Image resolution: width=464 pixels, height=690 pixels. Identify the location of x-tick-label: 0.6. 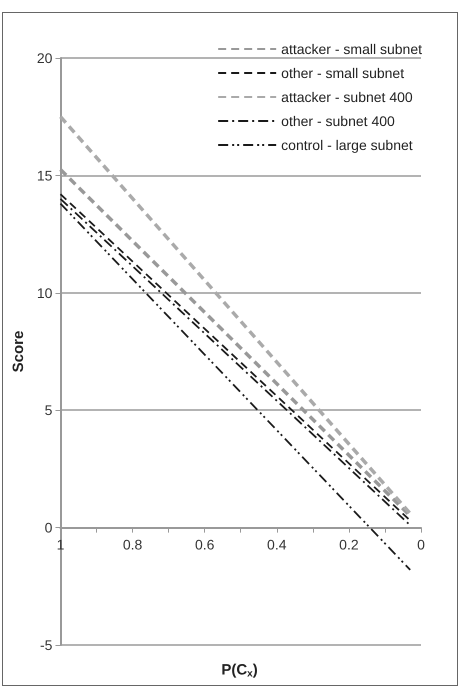
(204, 544).